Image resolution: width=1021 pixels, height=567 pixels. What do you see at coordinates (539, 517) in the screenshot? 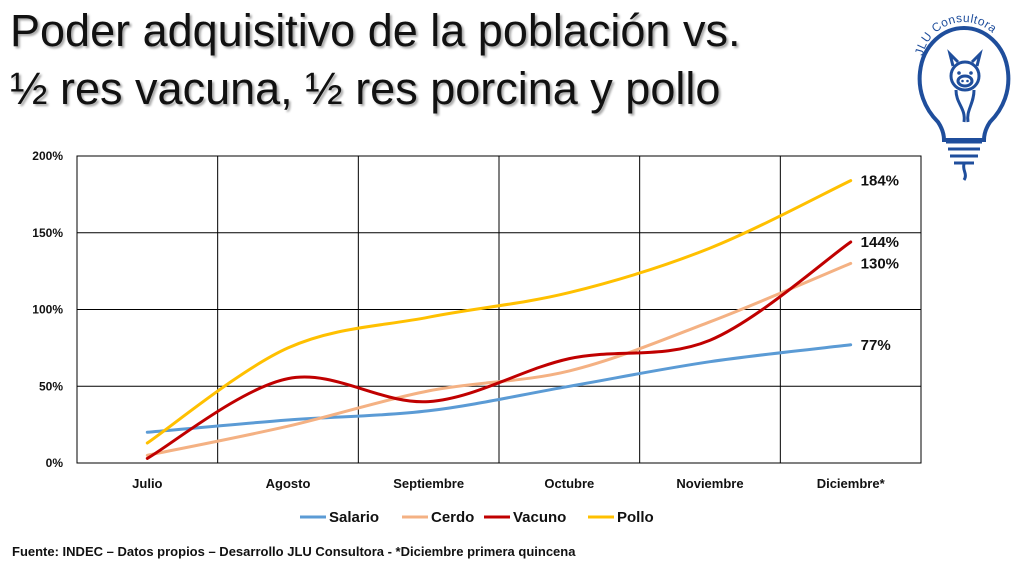
I see `legend-label-vacuno: Vacuno` at bounding box center [539, 517].